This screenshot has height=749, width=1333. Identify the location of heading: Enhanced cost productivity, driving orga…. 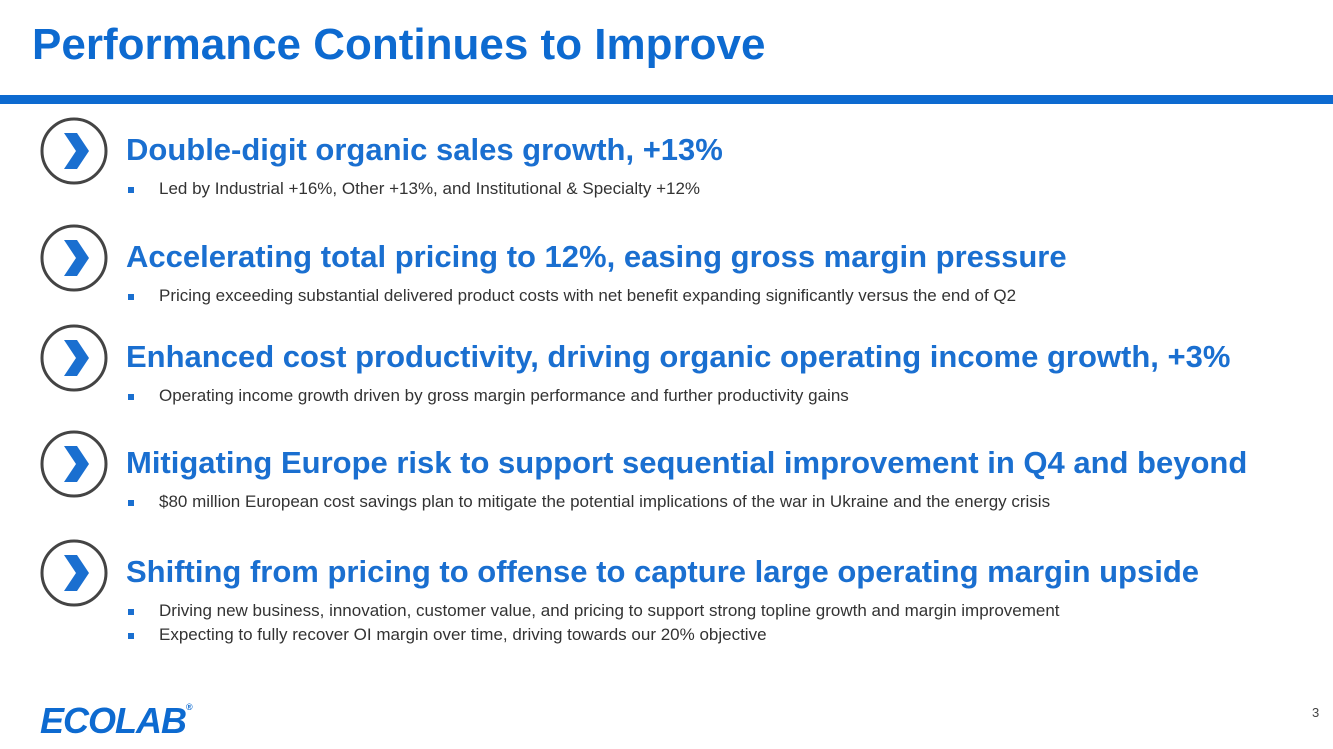
(678, 356).